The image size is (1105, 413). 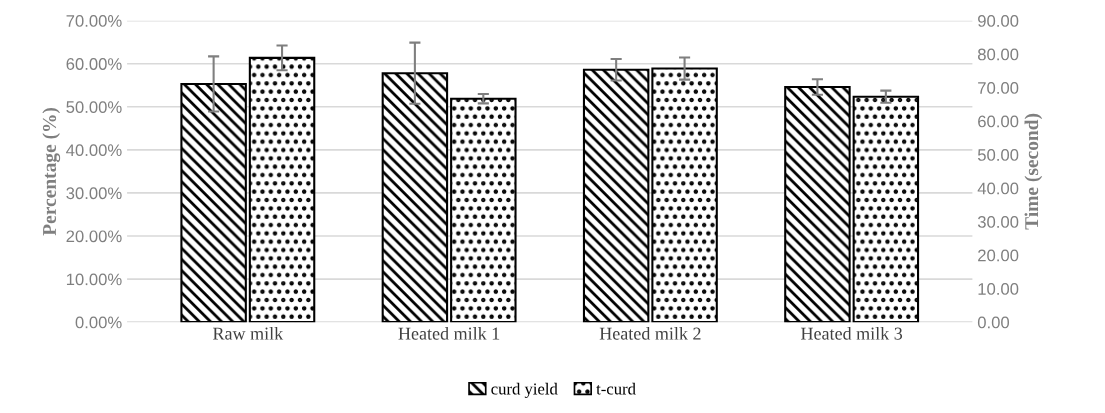 I want to click on y-tick-label: 10.00%, so click(x=94, y=279).